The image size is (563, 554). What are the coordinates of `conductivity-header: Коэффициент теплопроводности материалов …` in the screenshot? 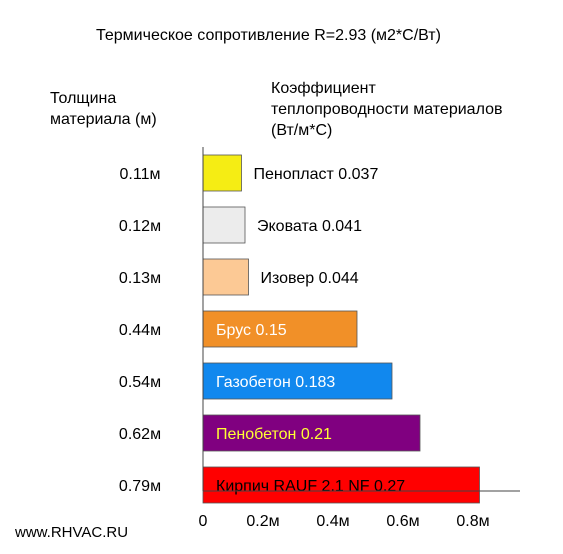 It's located at (387, 109).